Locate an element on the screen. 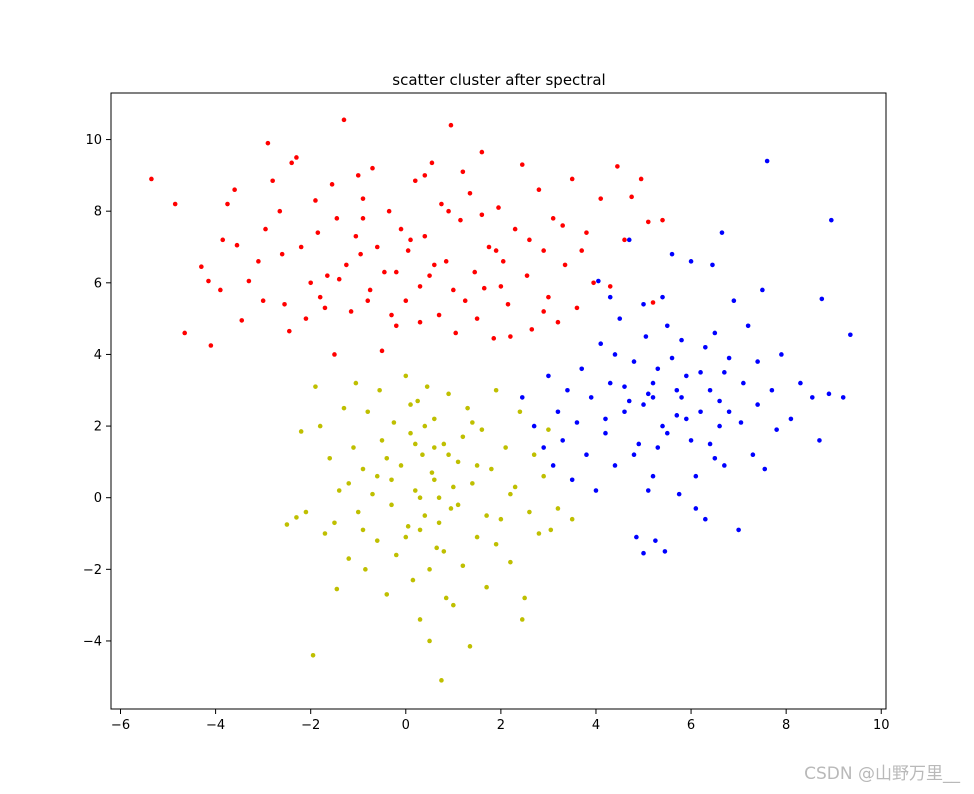  y-tick-label: 0 is located at coordinates (98, 498).